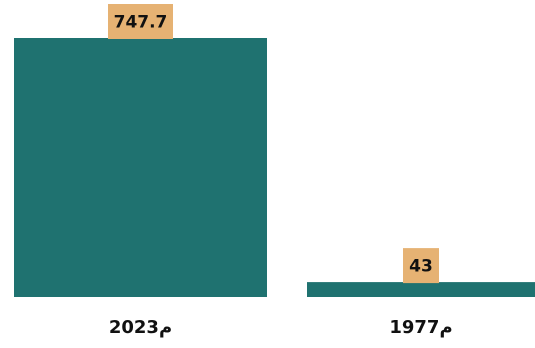  Describe the element at coordinates (281, 327) in the screenshot. I see `category-labels-layer: 2023م 1977م` at that location.